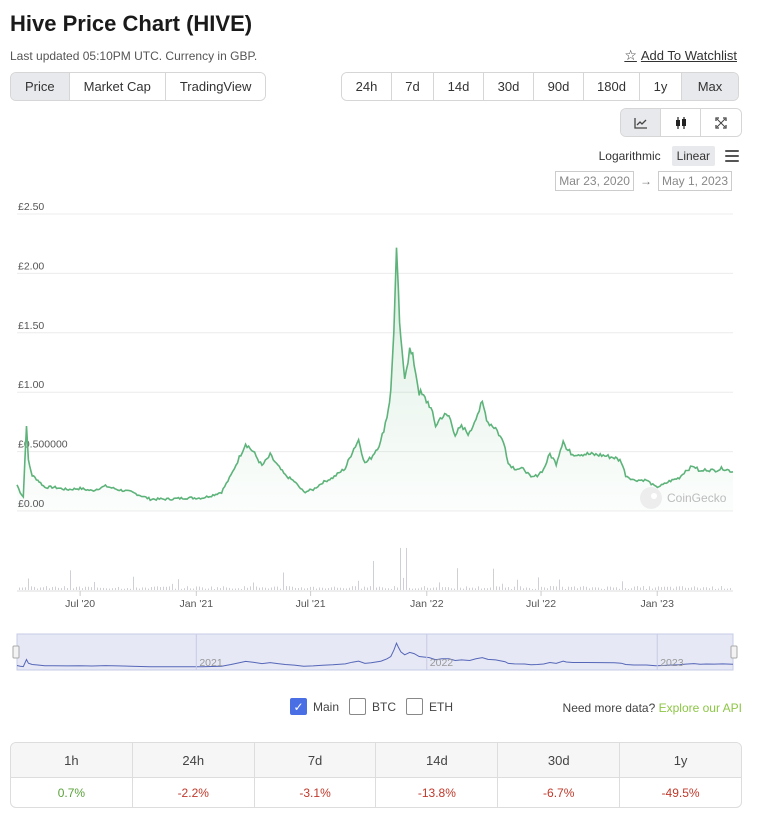 The width and height of the screenshot is (757, 820). Describe the element at coordinates (314, 706) in the screenshot. I see `legend-main: ✓ Main` at that location.